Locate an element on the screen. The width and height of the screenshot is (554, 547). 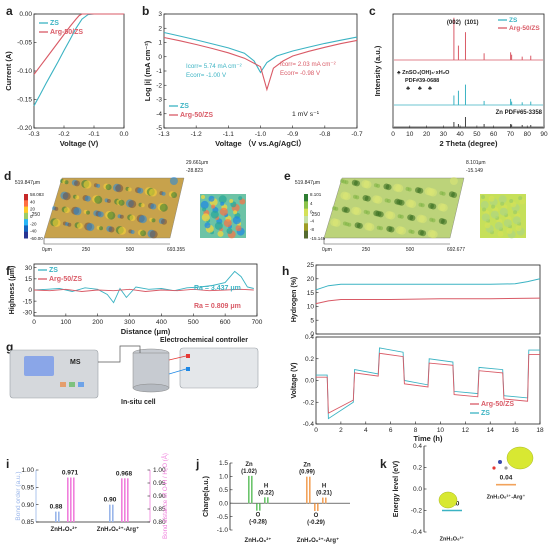
y-tick-label: 0.95 is located at coordinates (27, 488).